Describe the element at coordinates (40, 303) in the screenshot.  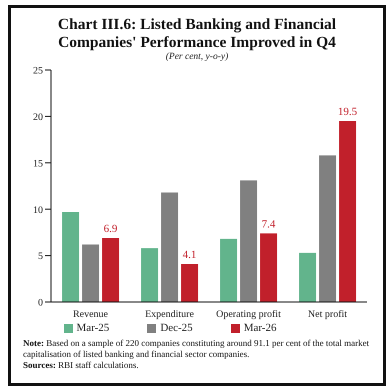
I see `y-tick-label: 0` at that location.